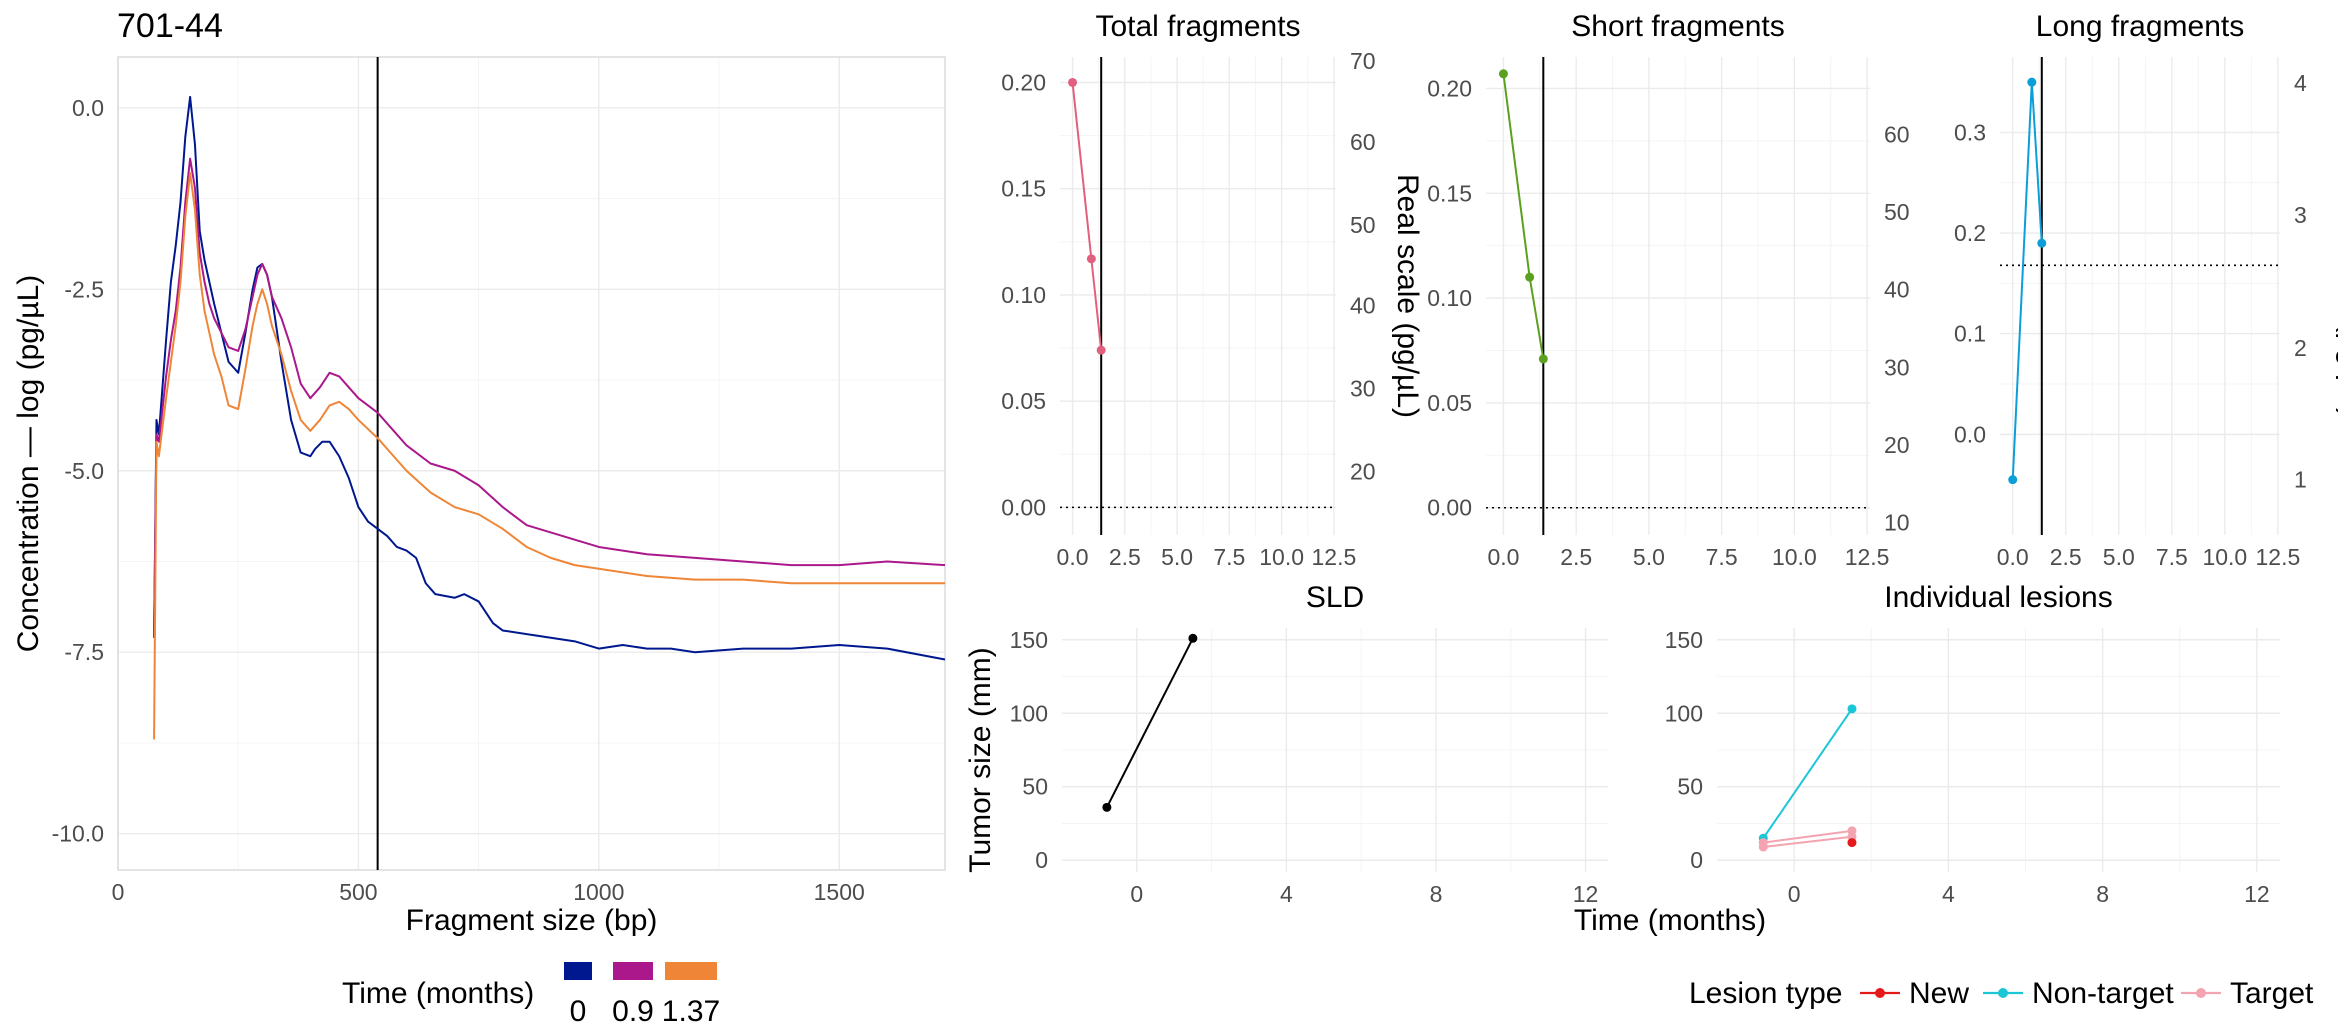 The image size is (2338, 1023). What do you see at coordinates (84, 652) in the screenshot?
I see `y-tick-label: -7.5` at bounding box center [84, 652].